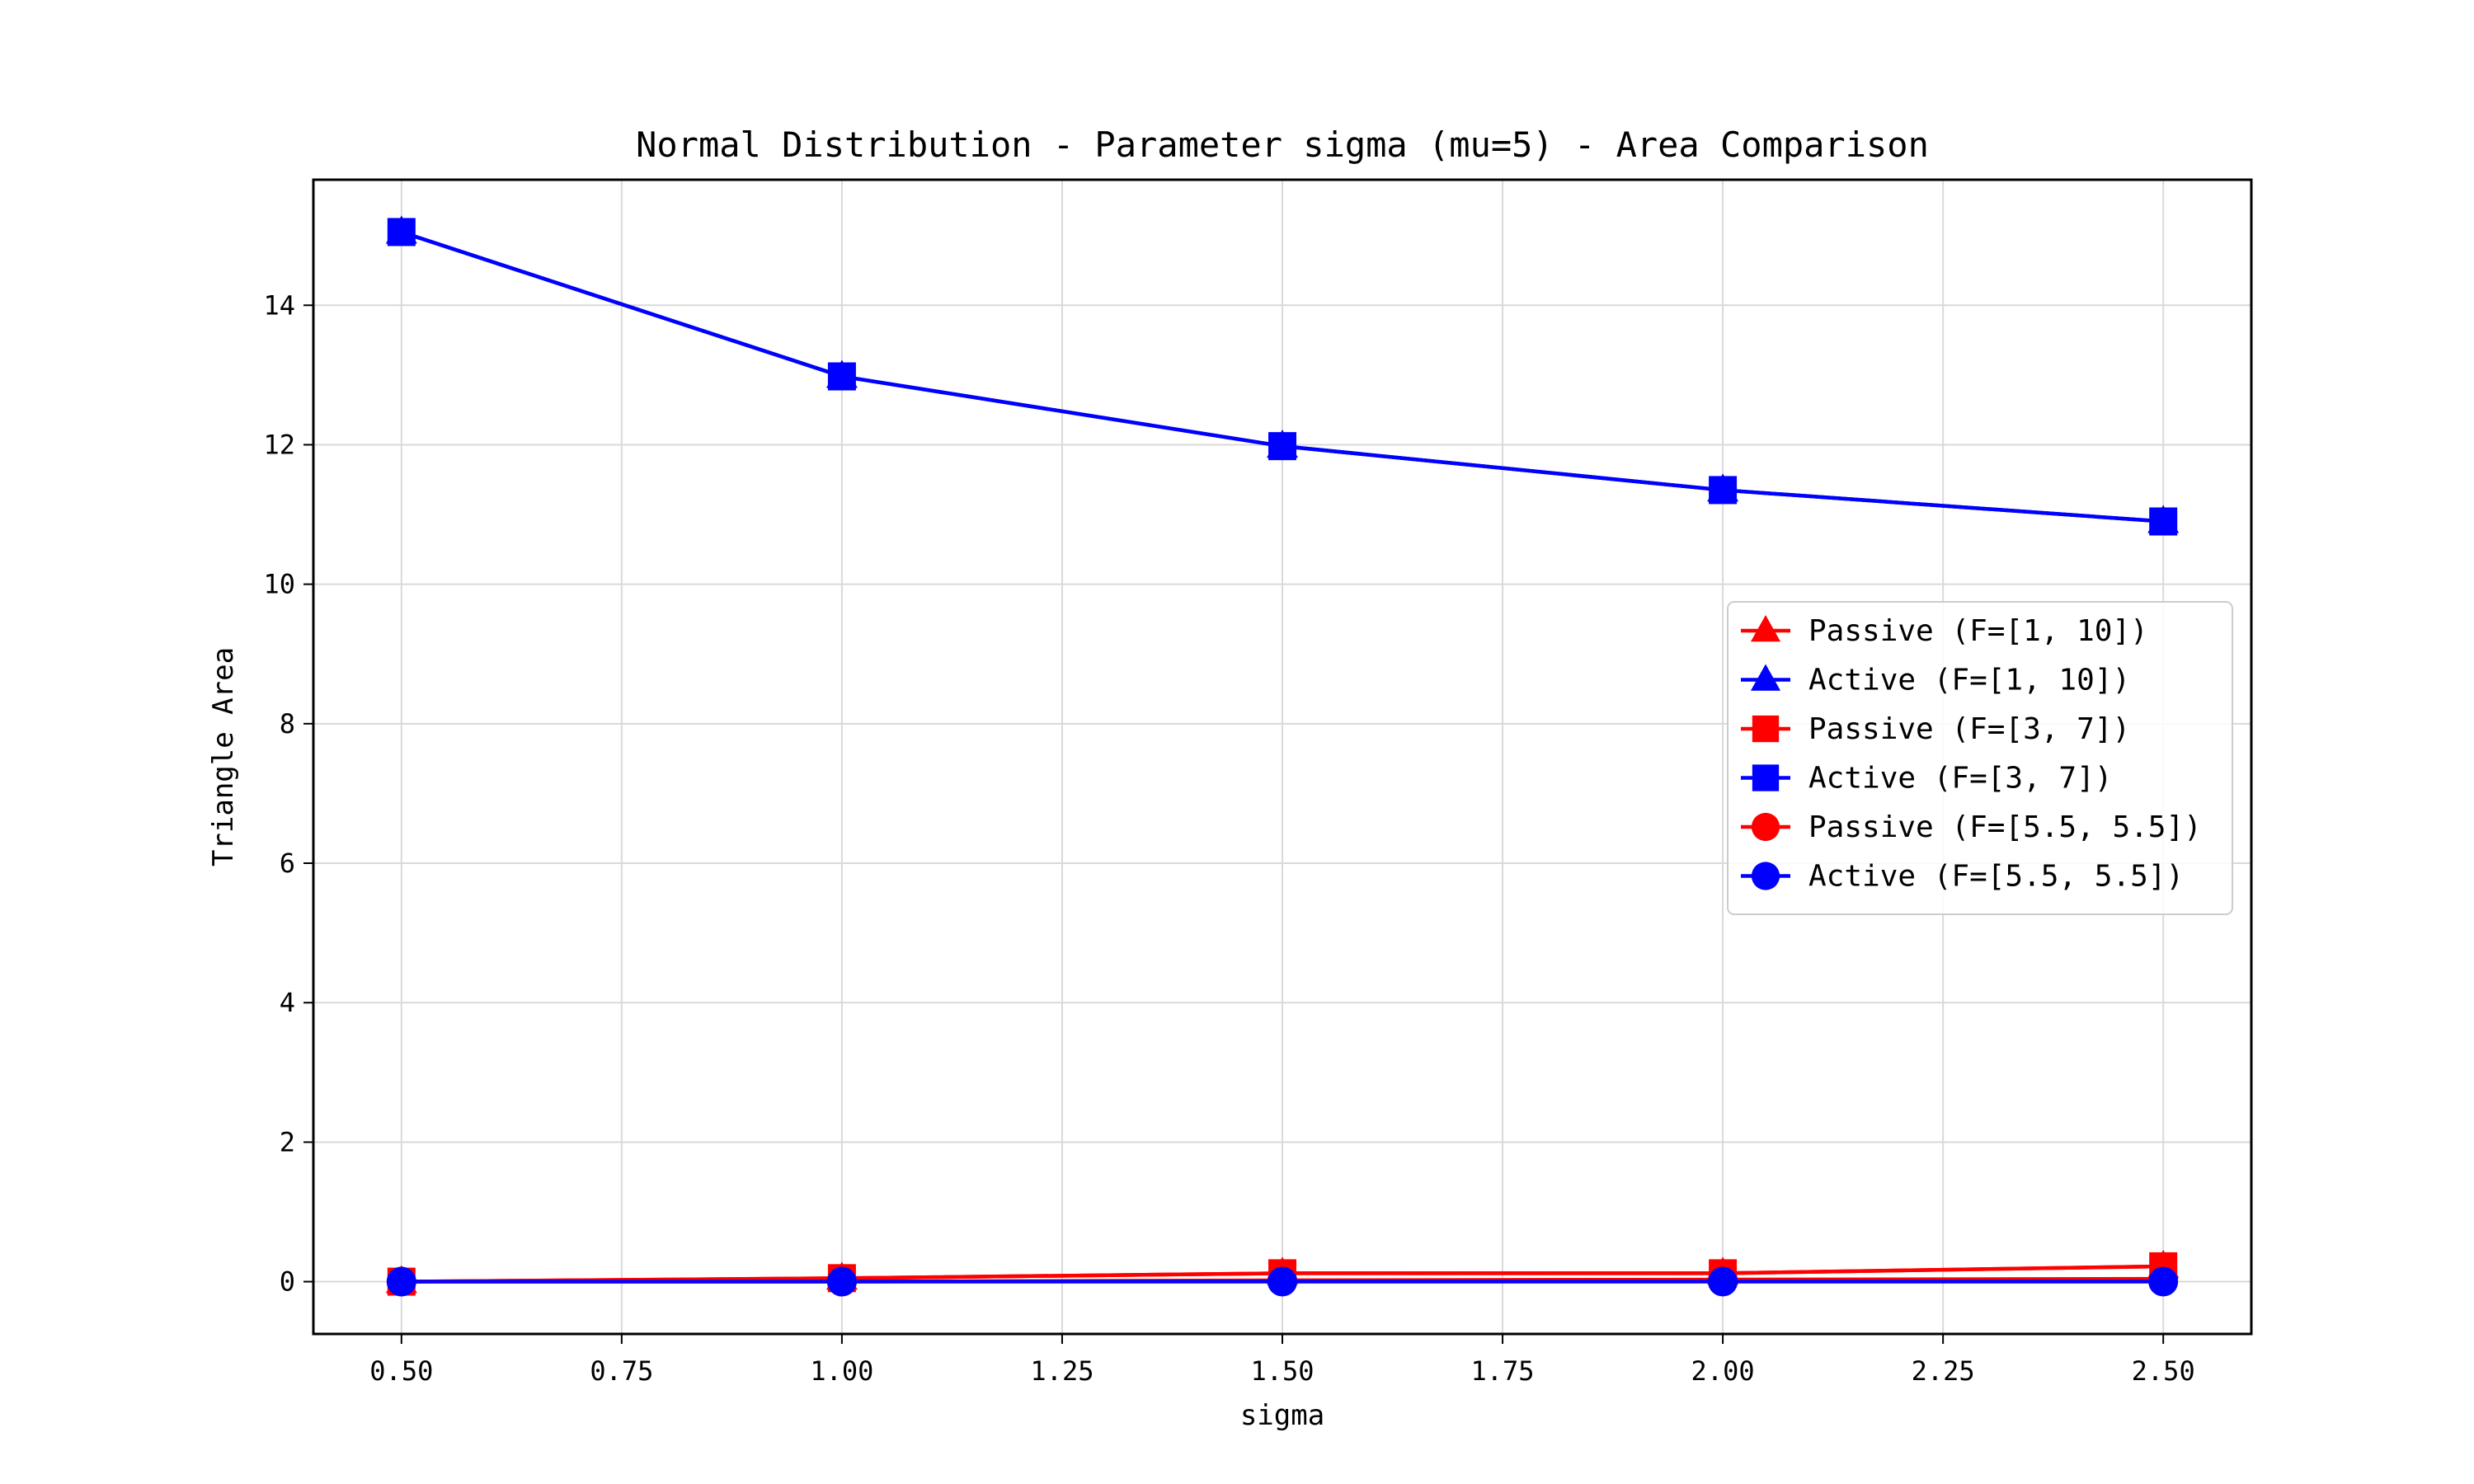 This screenshot has width=2474, height=1484. I want to click on y-tick-label: 10, so click(279, 584).